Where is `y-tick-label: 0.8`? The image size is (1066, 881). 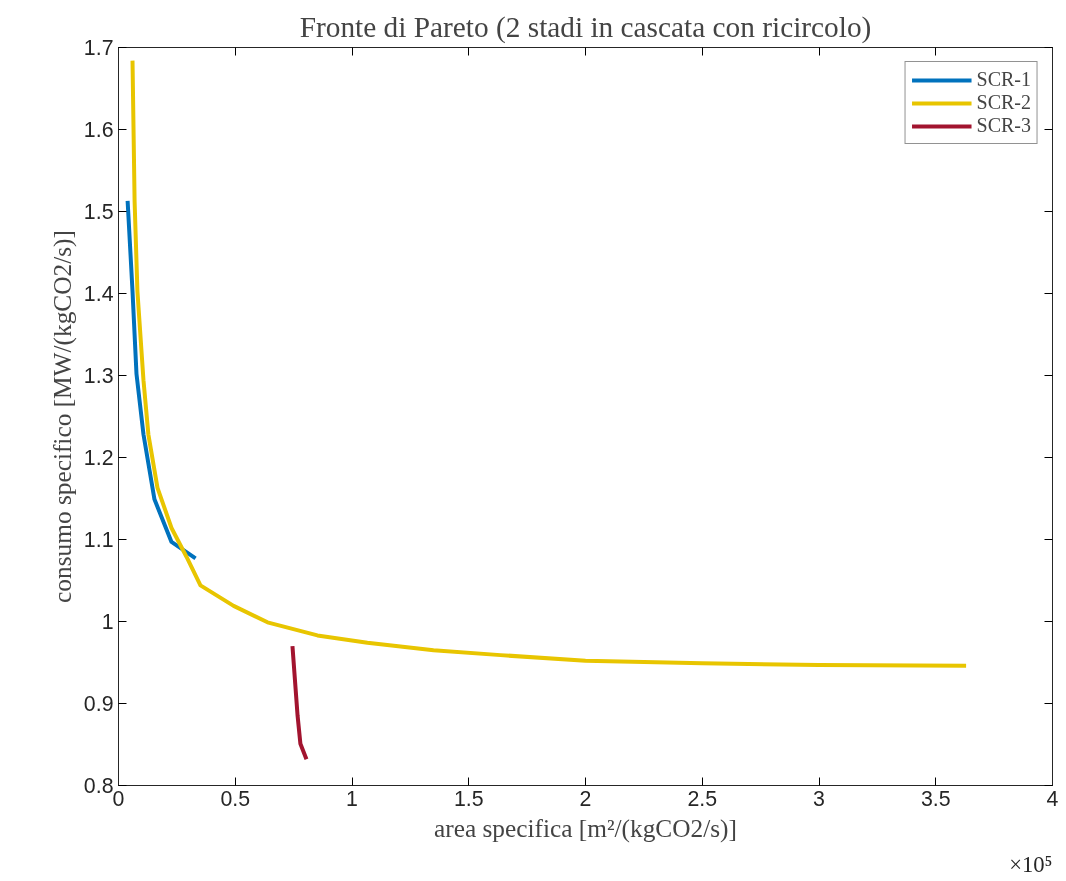
y-tick-label: 0.8 is located at coordinates (98, 786).